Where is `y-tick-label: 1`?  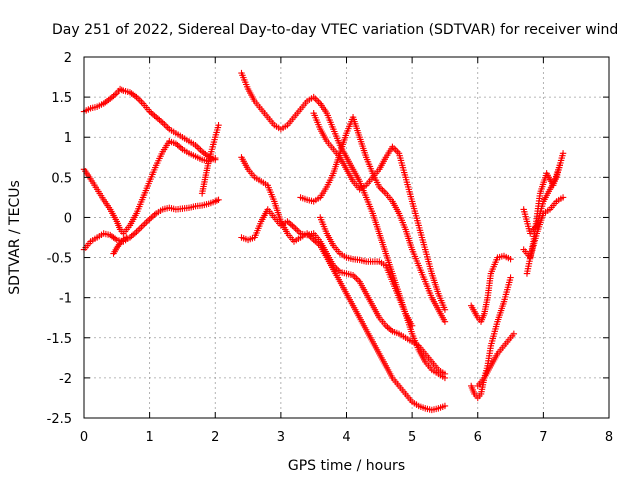 y-tick-label: 1 is located at coordinates (68, 138).